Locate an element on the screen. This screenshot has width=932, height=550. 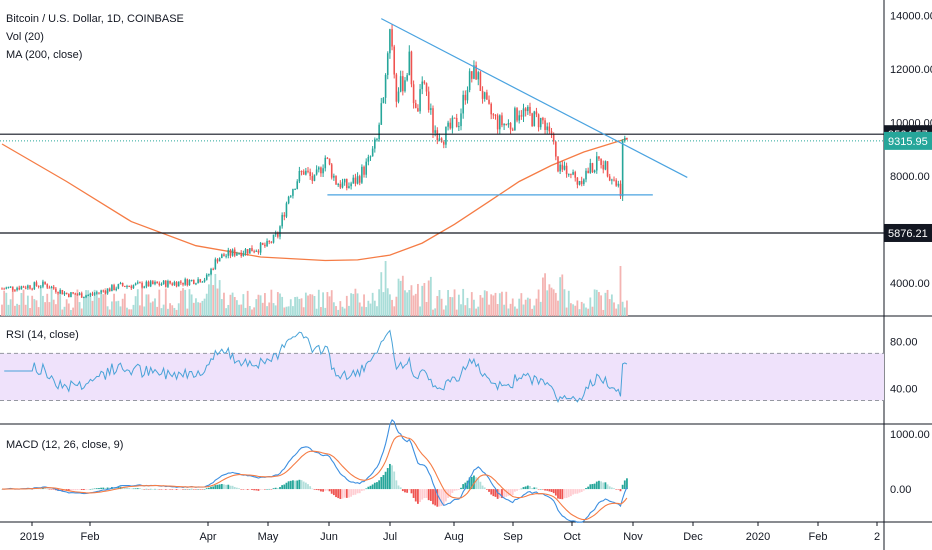
time-label: Feb is located at coordinates (90, 537).